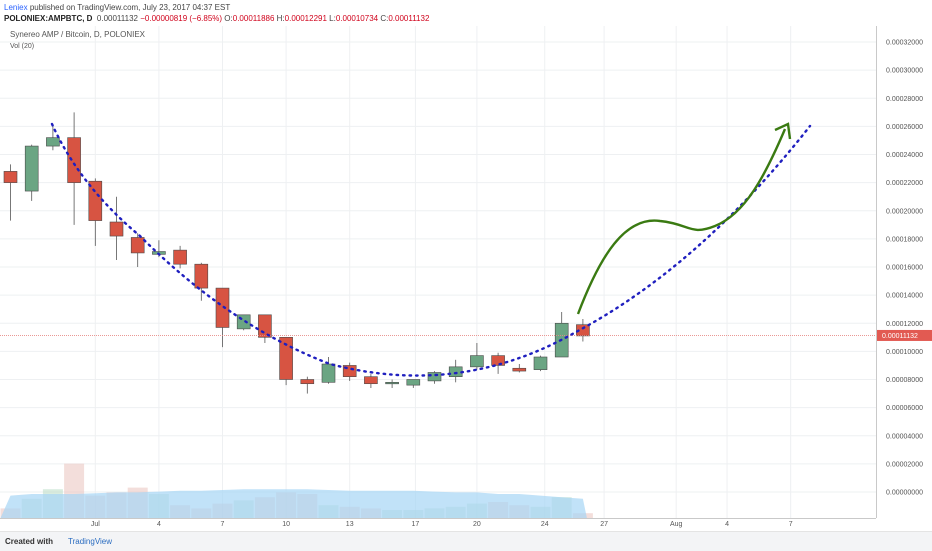  Describe the element at coordinates (604, 524) in the screenshot. I see `time-tick-label: 27` at that location.